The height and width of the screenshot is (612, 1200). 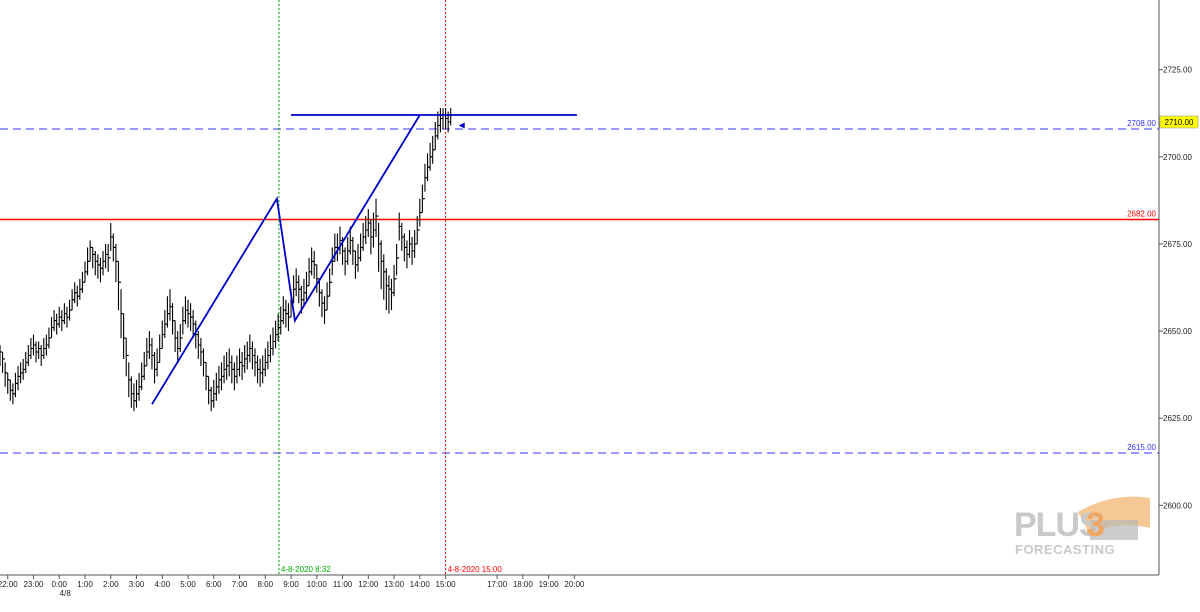 What do you see at coordinates (1177, 505) in the screenshot?
I see `y-tick-label: 2600.00` at bounding box center [1177, 505].